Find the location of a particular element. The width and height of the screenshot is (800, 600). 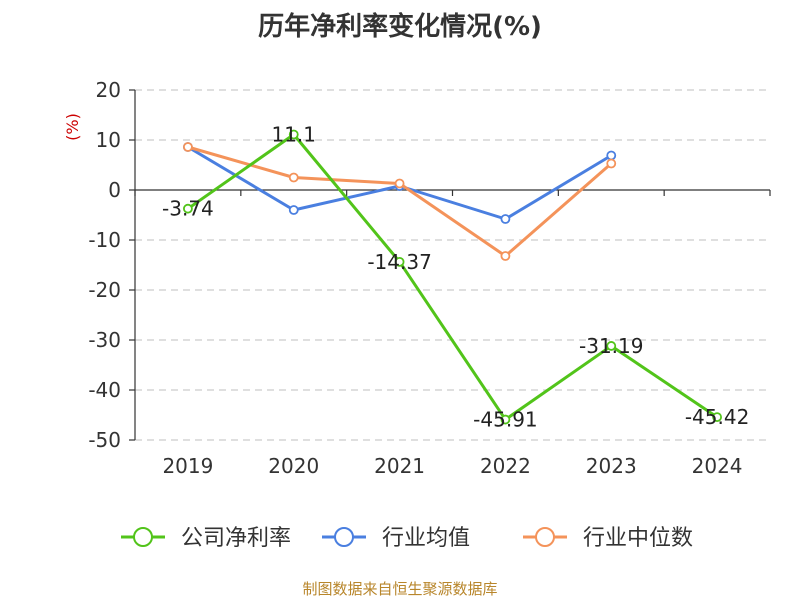

legend-item: 行业均值 is located at coordinates (396, 538).